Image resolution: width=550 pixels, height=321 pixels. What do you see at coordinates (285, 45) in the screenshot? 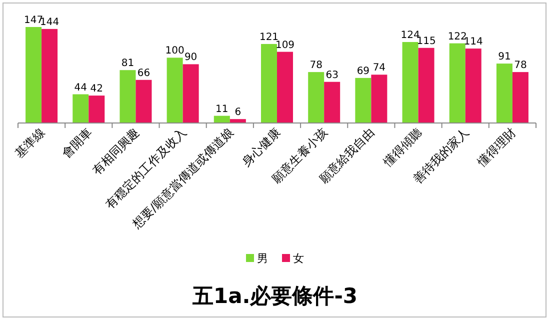
I see `data-label: 109` at bounding box center [285, 45].